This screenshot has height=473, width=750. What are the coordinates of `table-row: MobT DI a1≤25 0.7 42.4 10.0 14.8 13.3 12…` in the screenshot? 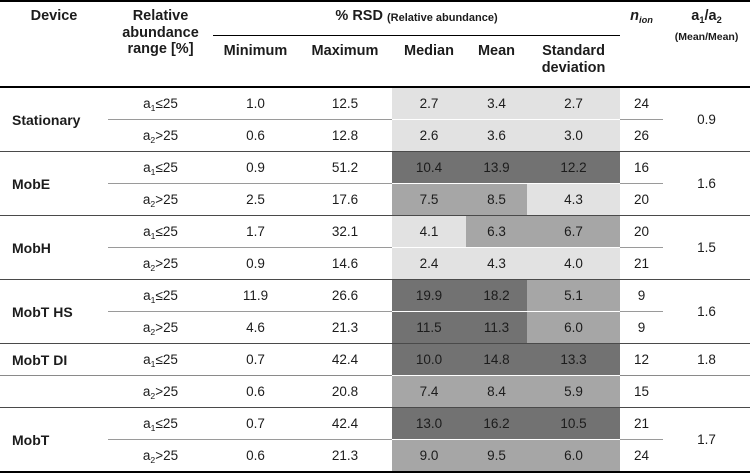 It's located at (375, 360).